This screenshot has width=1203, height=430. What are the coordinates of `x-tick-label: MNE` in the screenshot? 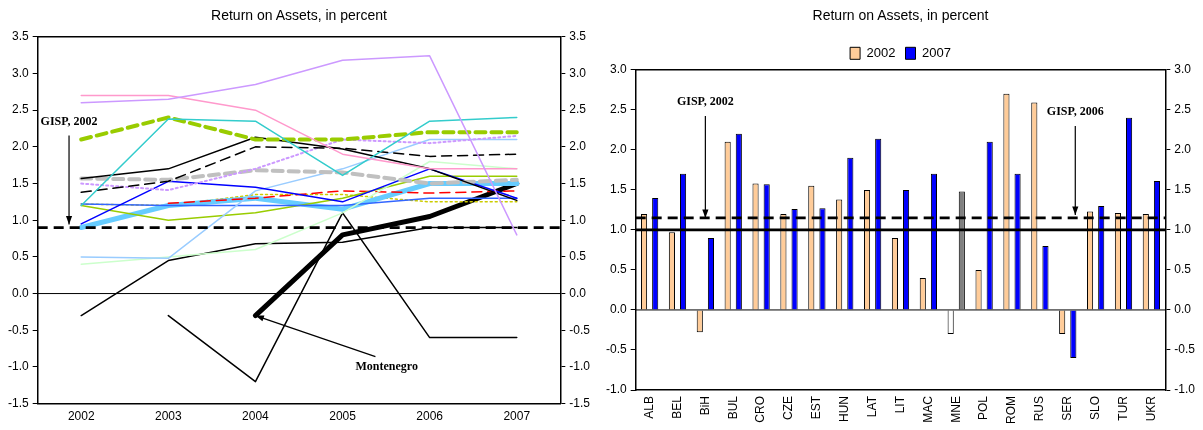 It's located at (955, 409).